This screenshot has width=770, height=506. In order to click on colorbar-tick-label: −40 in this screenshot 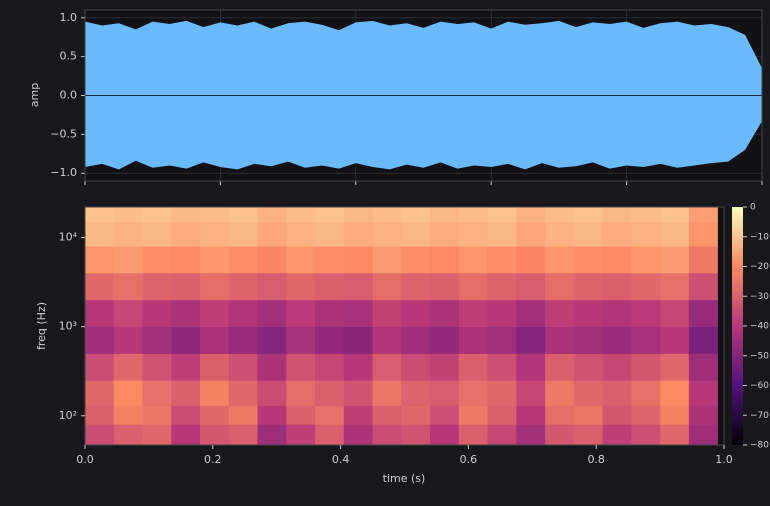, I will do `click(759, 327)`.